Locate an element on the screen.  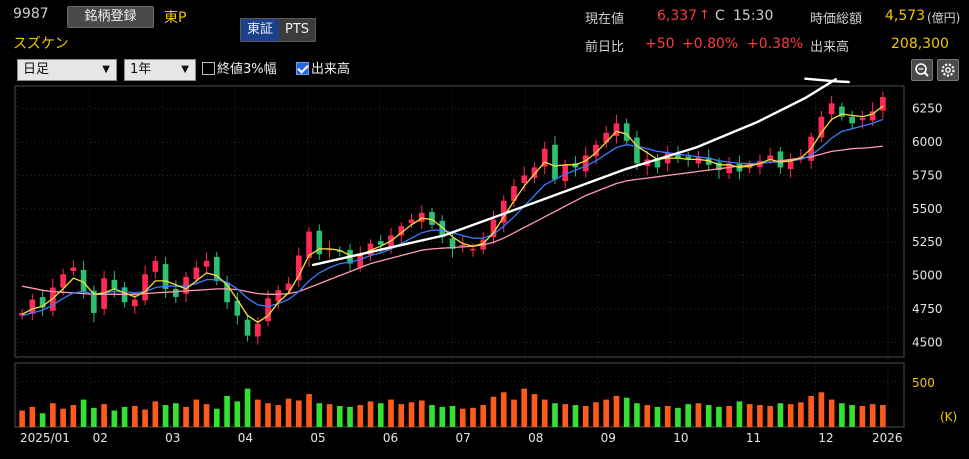
date-tick-label: 05 is located at coordinates (317, 438).